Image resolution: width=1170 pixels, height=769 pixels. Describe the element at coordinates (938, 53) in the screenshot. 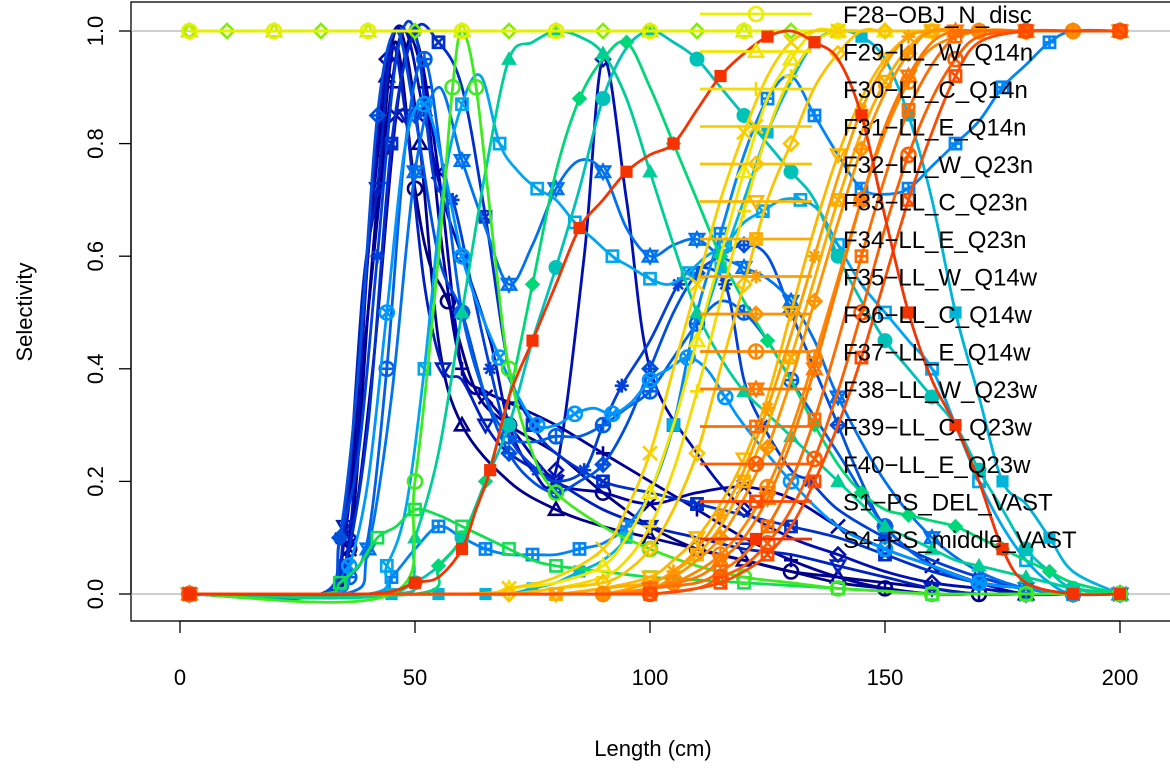

I see `legend-label: F29−LL_W_Q14n` at that location.